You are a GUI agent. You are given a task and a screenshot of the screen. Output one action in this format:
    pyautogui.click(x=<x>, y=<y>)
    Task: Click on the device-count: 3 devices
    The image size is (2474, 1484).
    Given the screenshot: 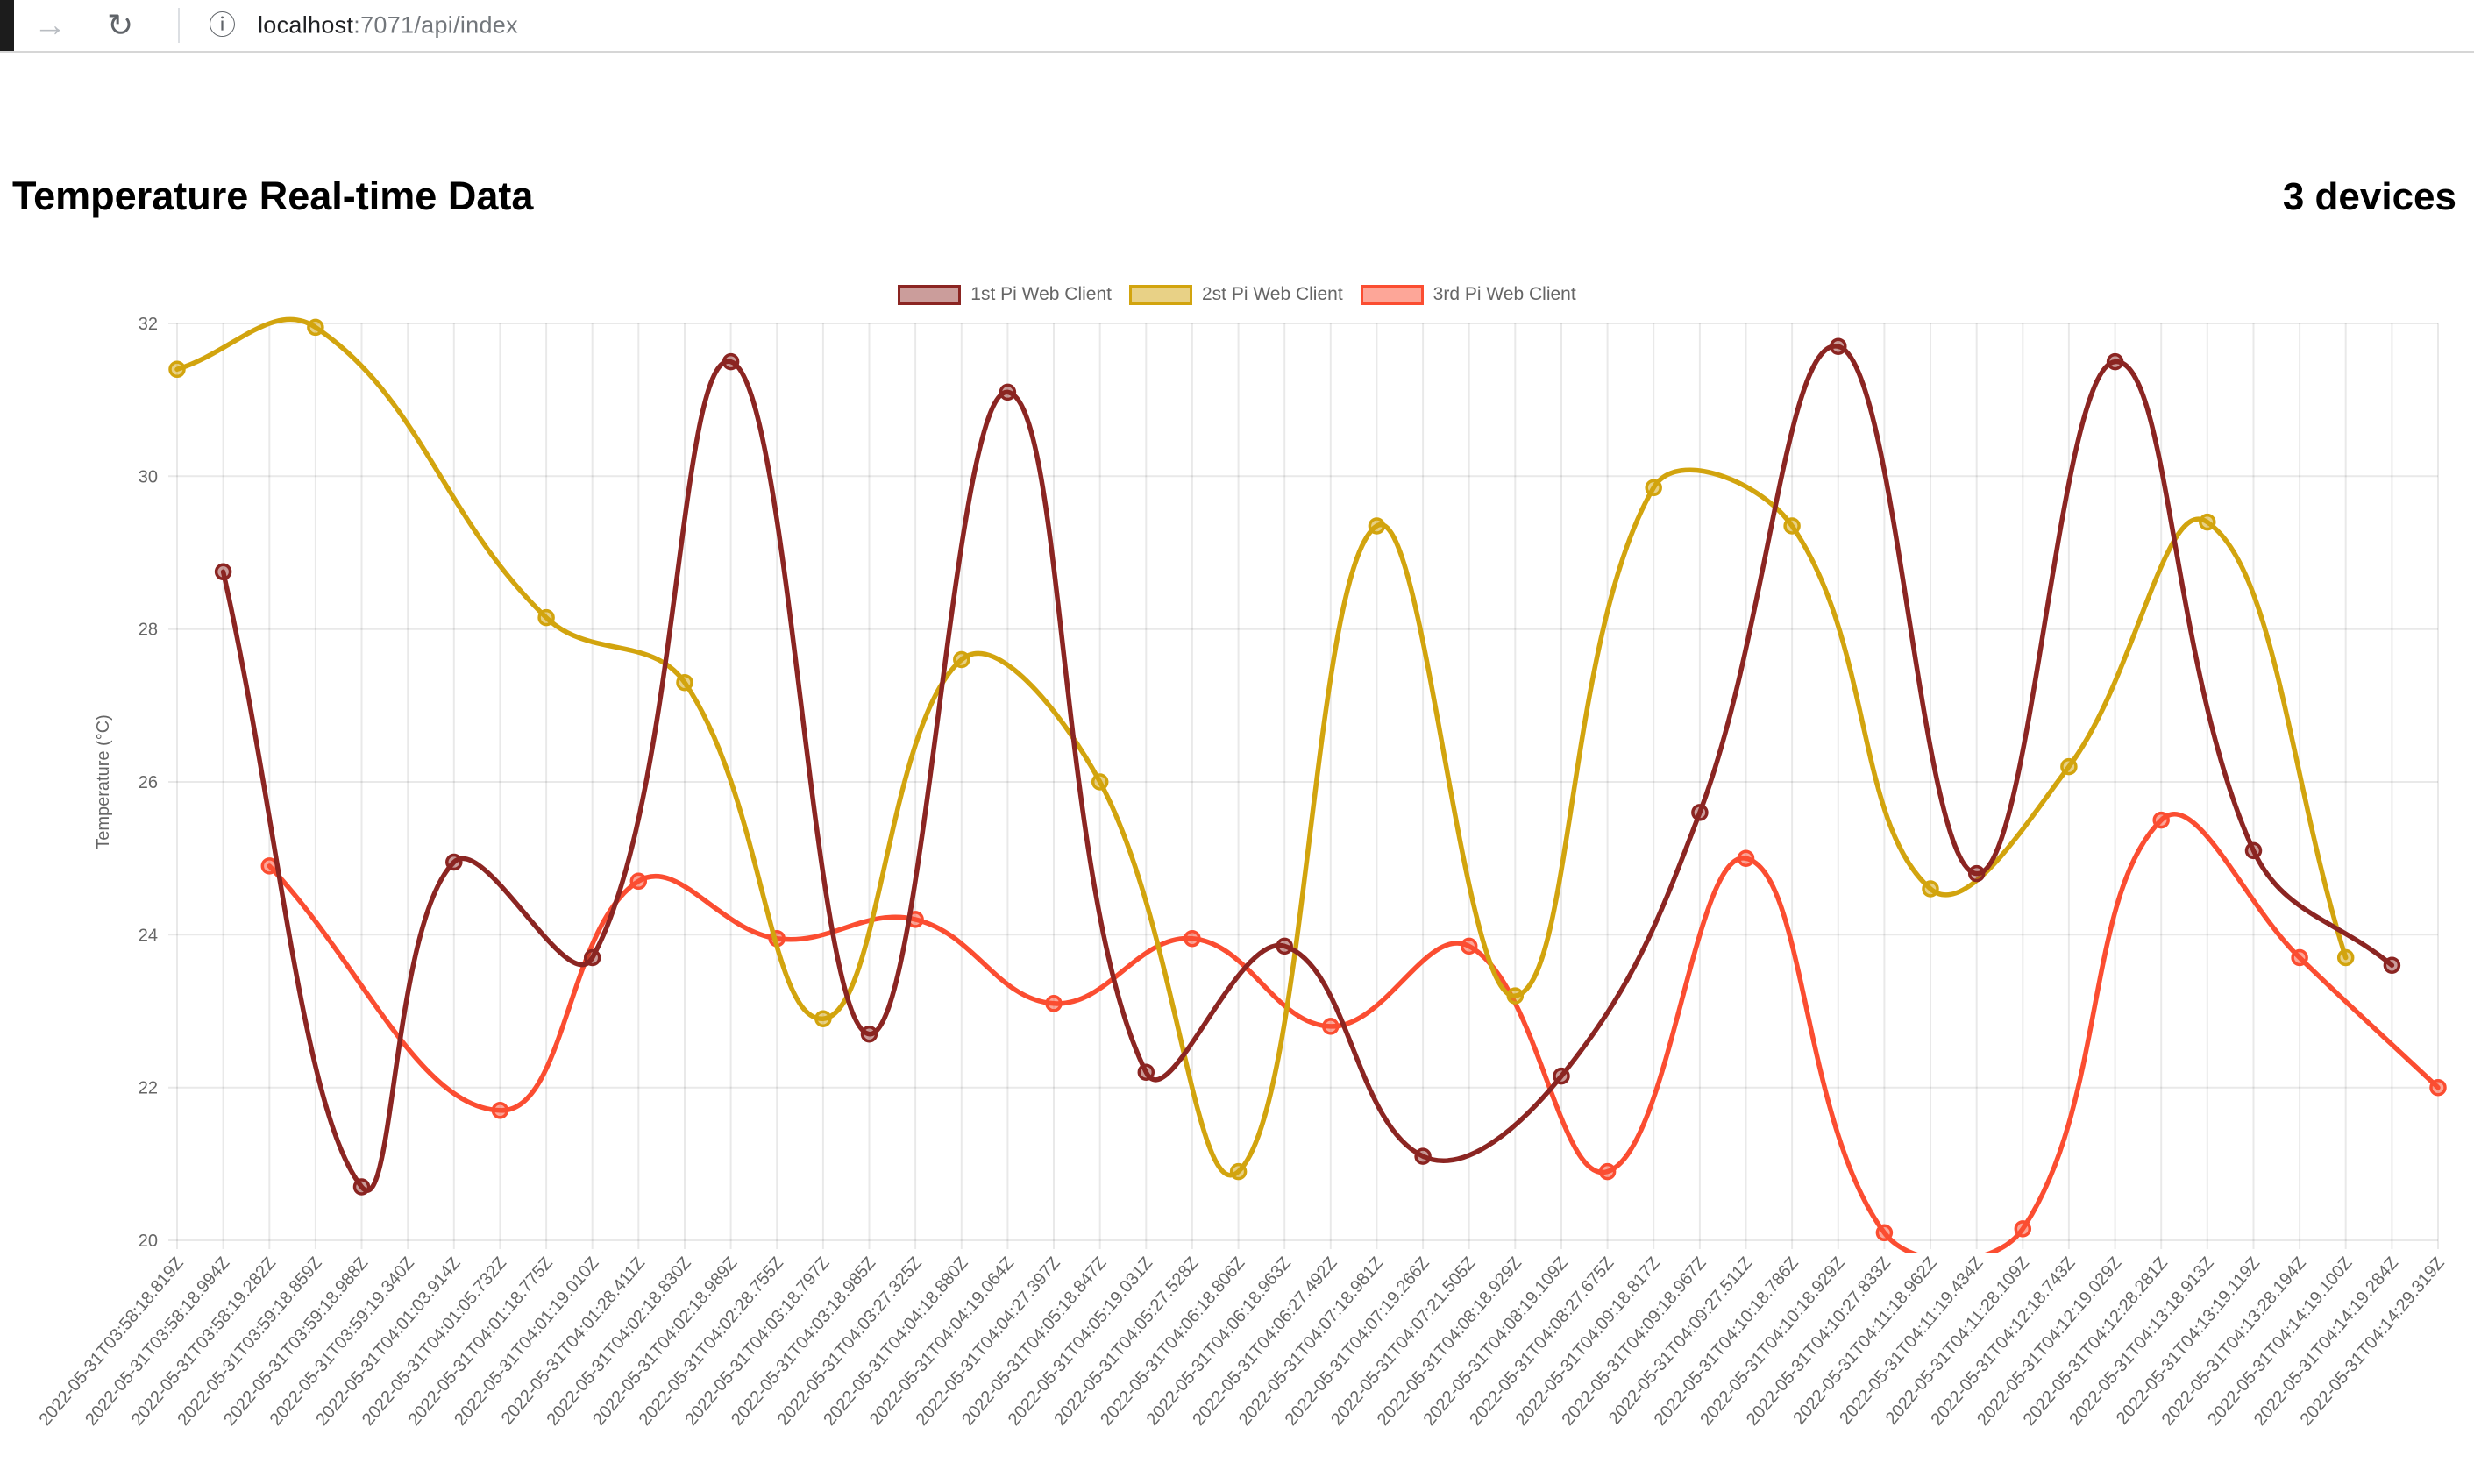 What is the action you would take?
    pyautogui.click(x=2369, y=196)
    